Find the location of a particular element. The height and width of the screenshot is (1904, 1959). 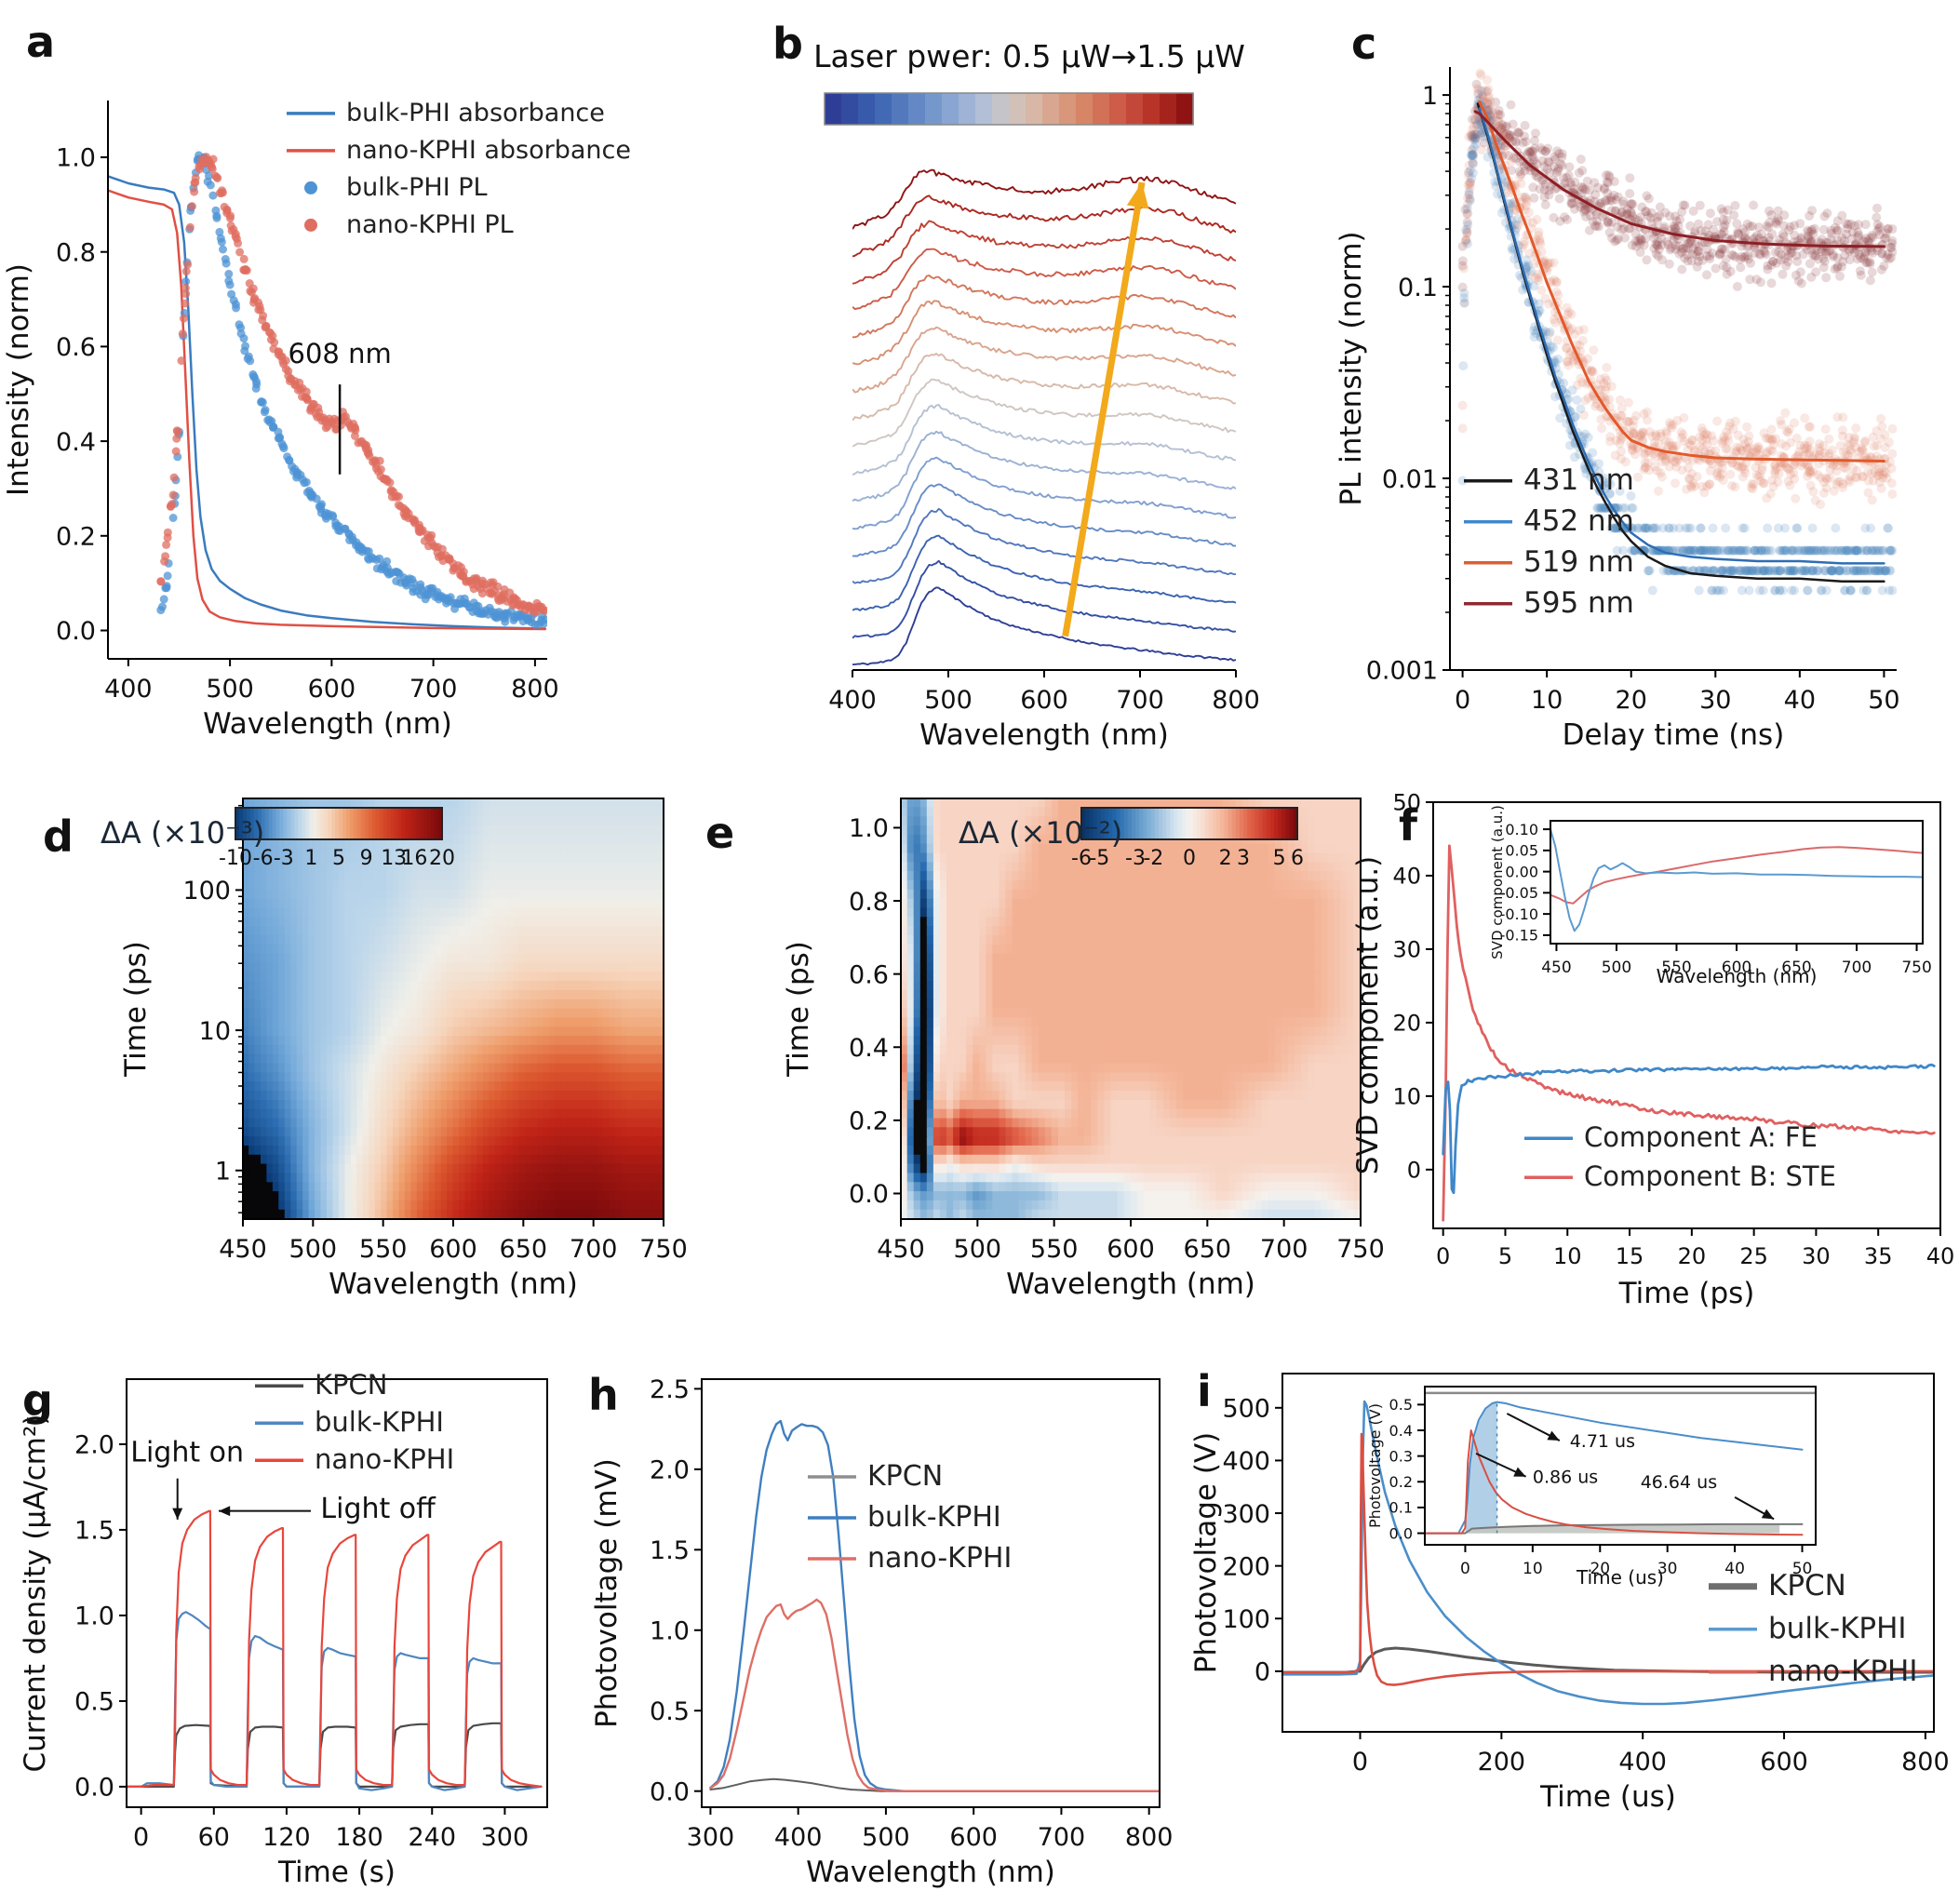

svg-text: 0.0 is located at coordinates (76, 631).